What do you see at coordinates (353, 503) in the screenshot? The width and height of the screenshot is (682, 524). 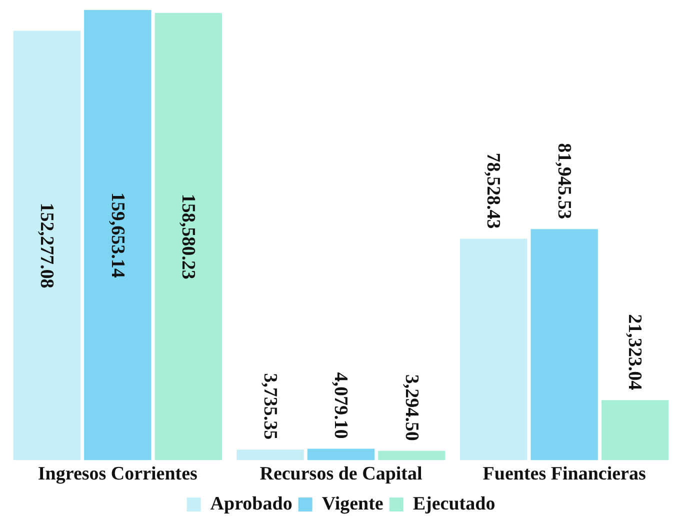 I see `legend-label: Vigente` at bounding box center [353, 503].